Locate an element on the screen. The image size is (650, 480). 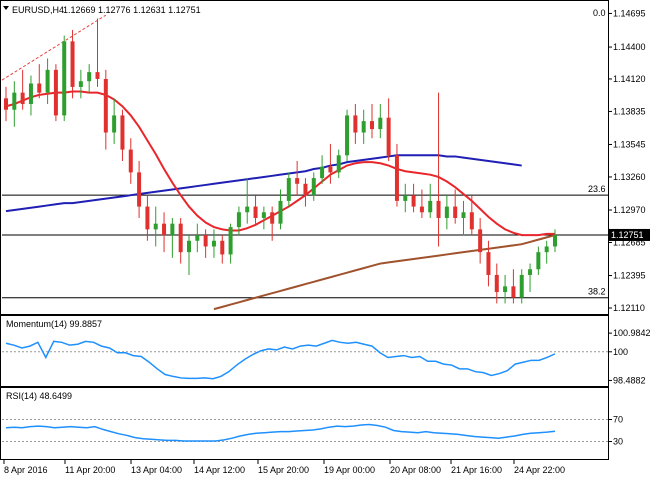
price-tick-label: 1.12685 is located at coordinates (629, 242).